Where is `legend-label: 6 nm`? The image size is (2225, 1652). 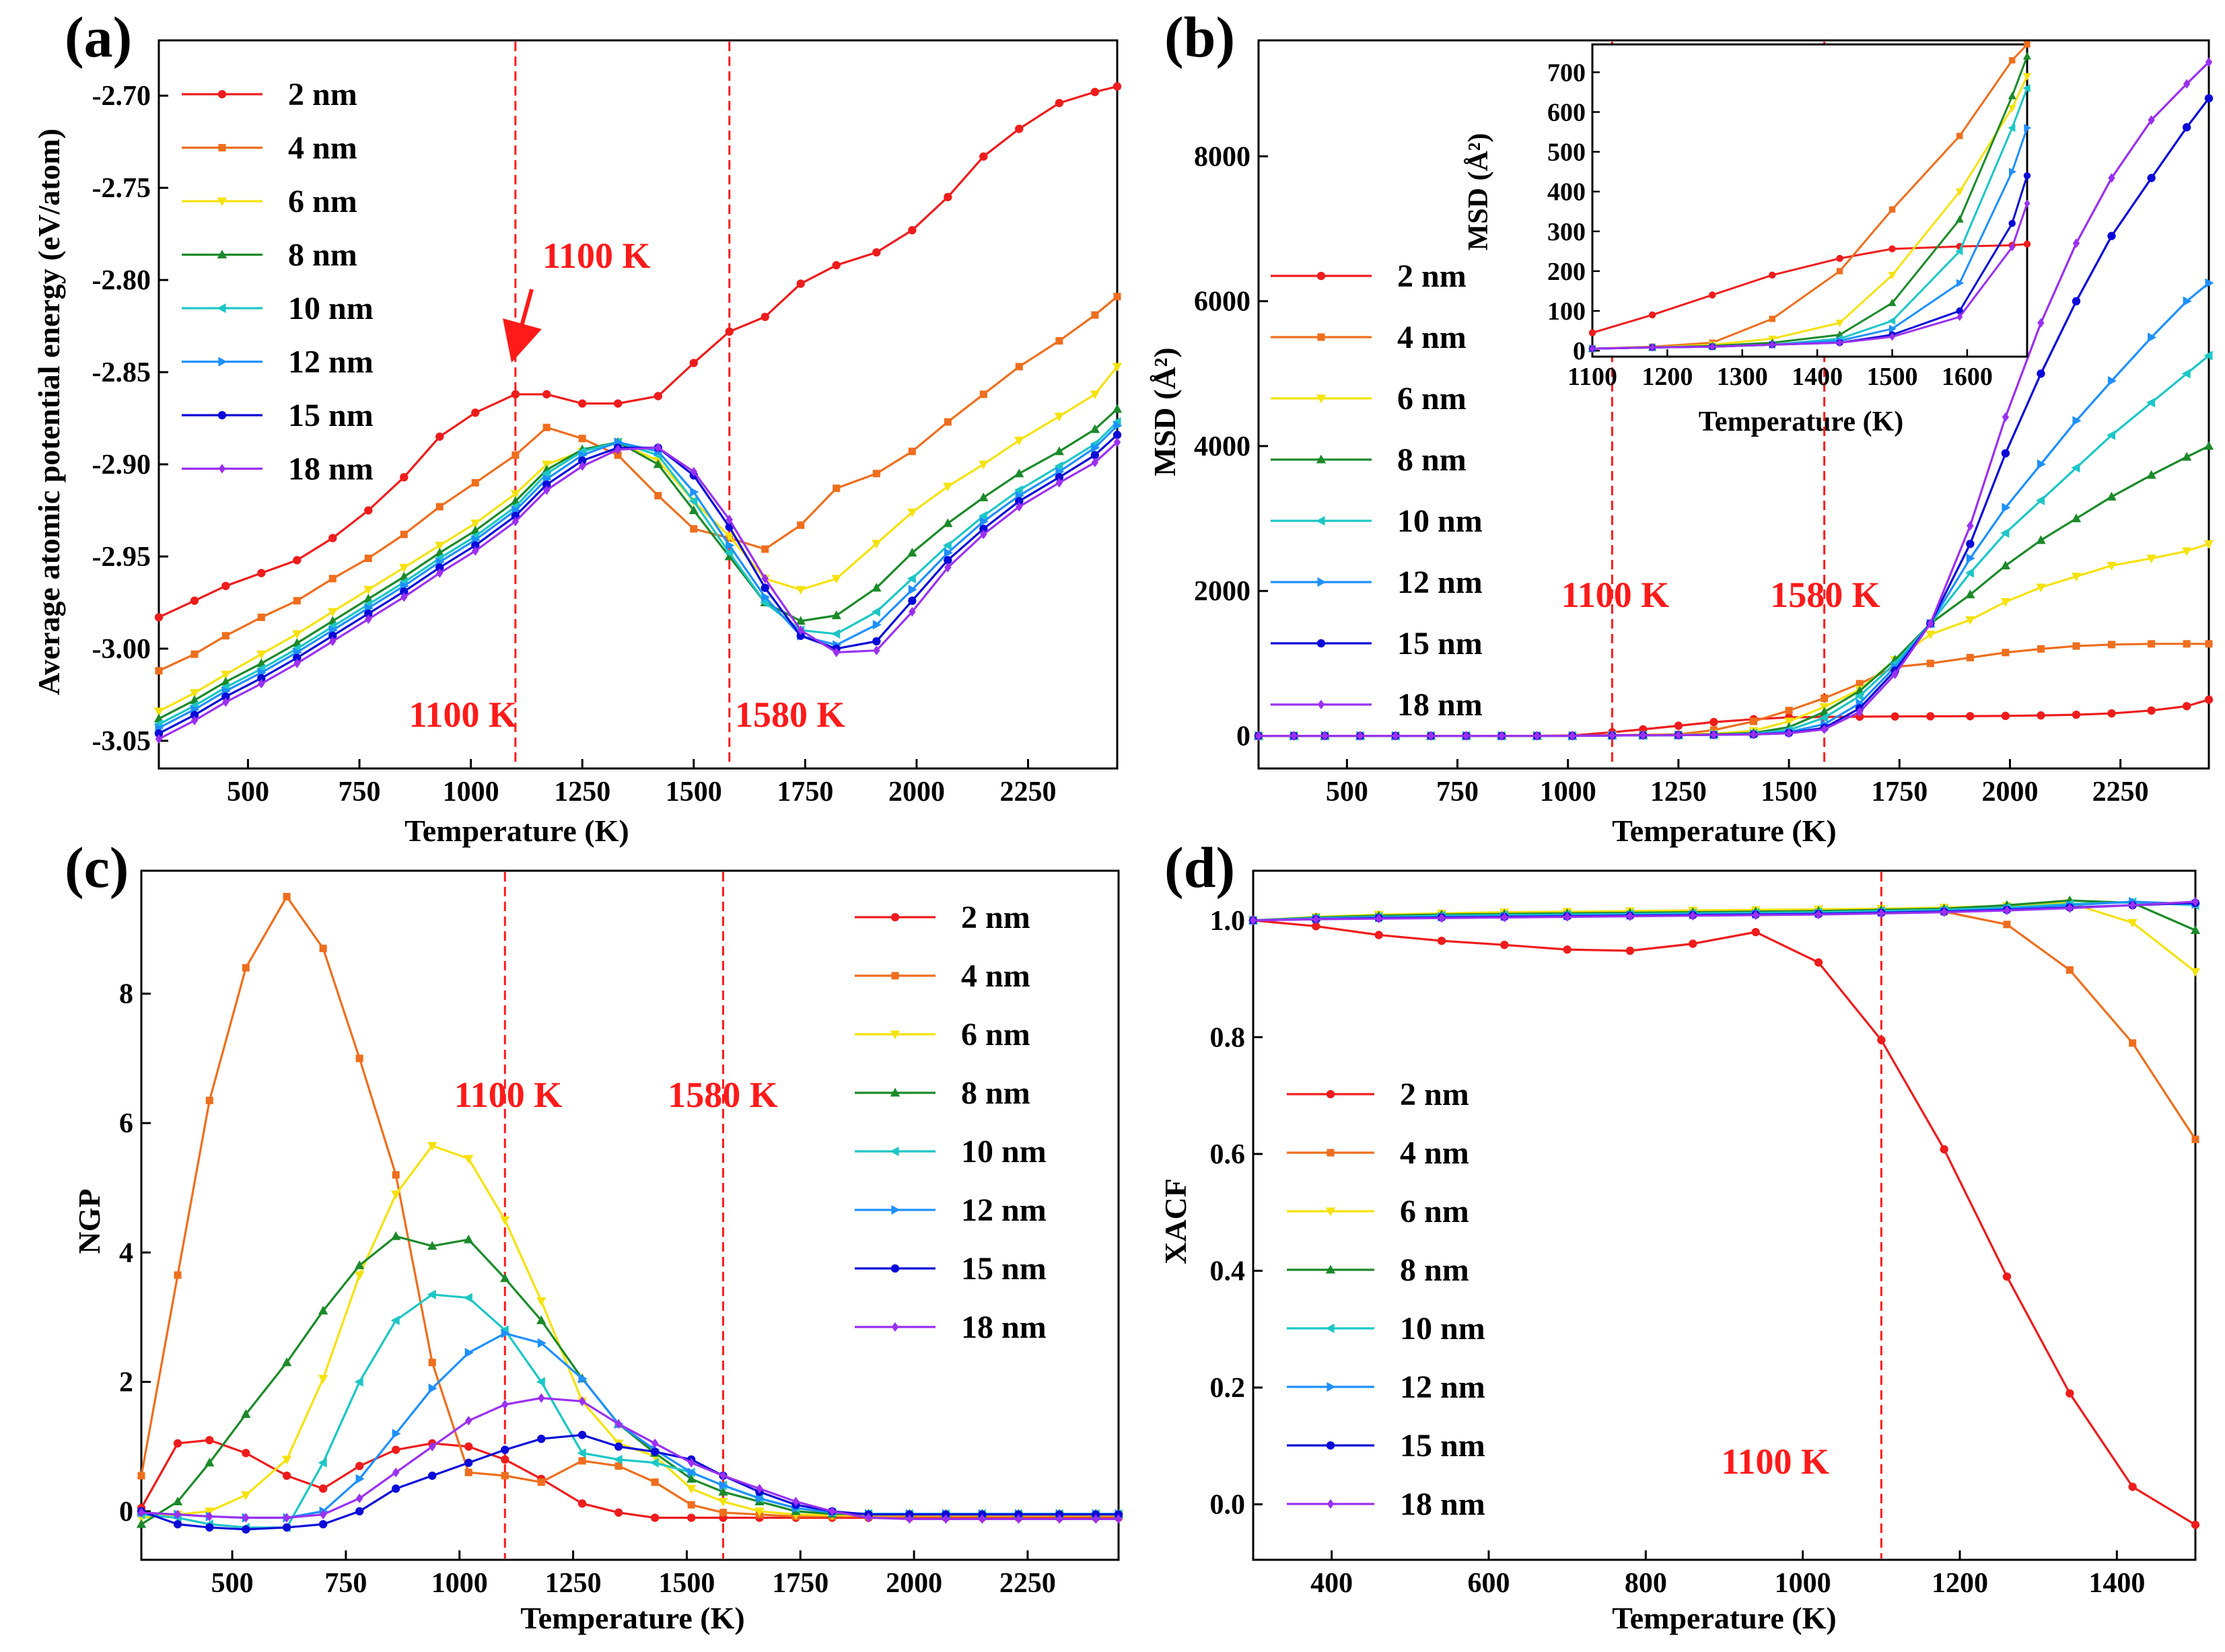
legend-label: 6 nm is located at coordinates (322, 201).